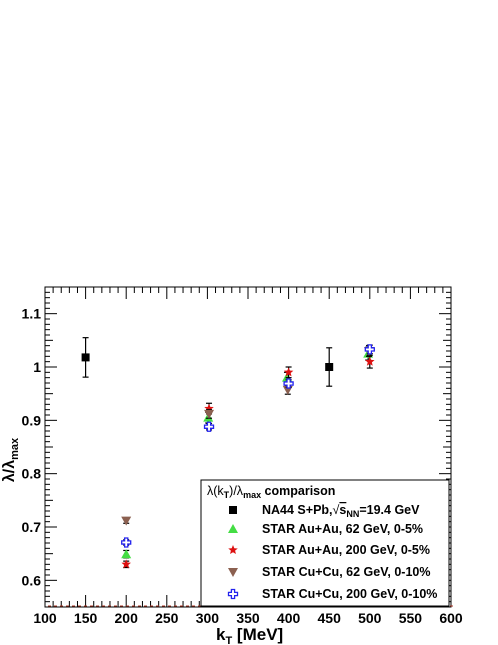 The height and width of the screenshot is (645, 498). Describe the element at coordinates (127, 618) in the screenshot. I see `x-tick-label: 200` at that location.